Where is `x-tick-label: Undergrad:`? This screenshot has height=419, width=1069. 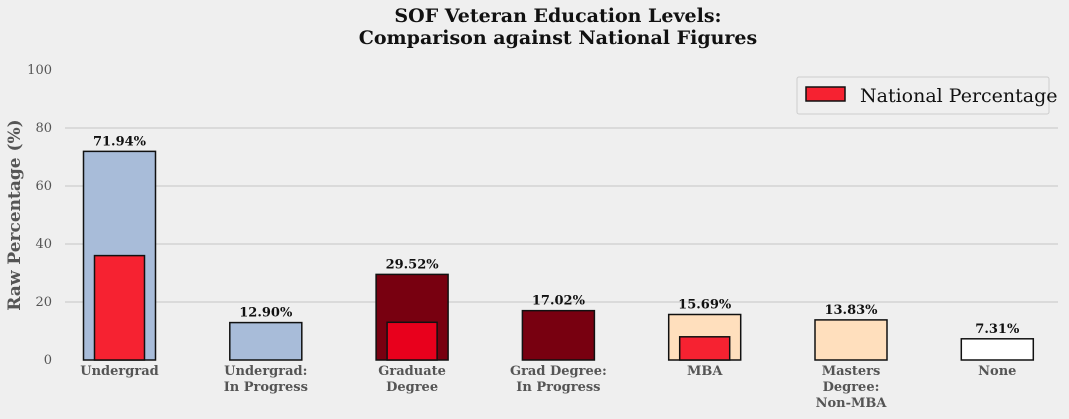
x-tick-label: Undergrad: is located at coordinates (265, 371).